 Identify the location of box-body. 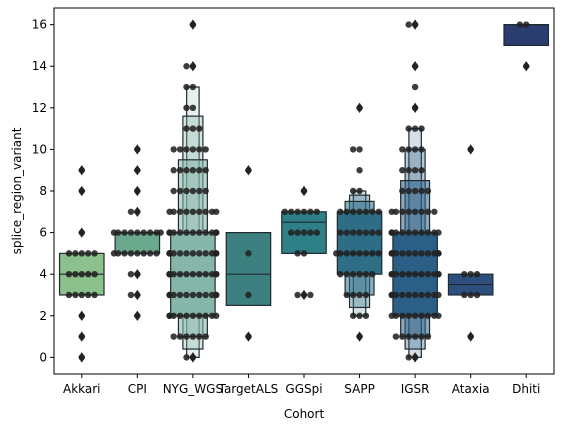
(359, 243).